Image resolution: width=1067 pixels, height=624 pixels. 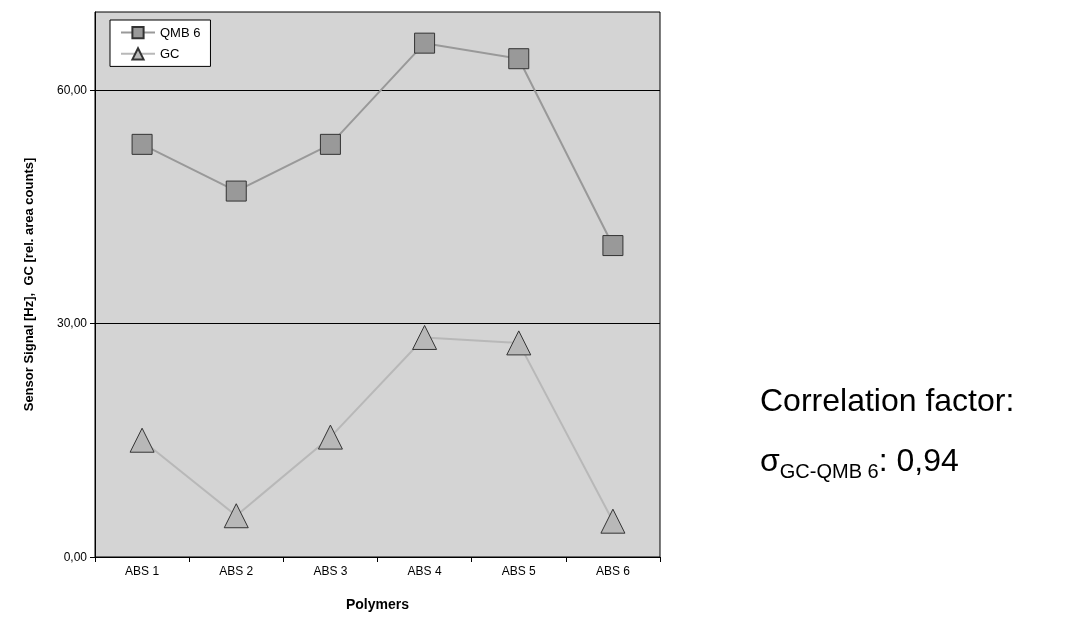 I want to click on y-tick-label: 0,00, so click(x=75, y=557).